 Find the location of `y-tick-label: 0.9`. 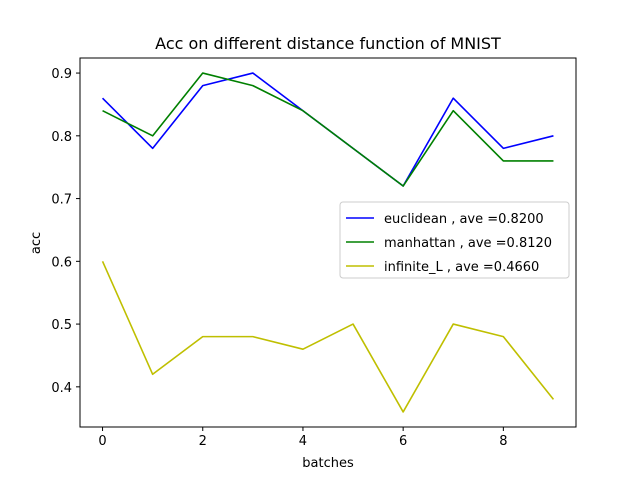

y-tick-label: 0.9 is located at coordinates (61, 74).